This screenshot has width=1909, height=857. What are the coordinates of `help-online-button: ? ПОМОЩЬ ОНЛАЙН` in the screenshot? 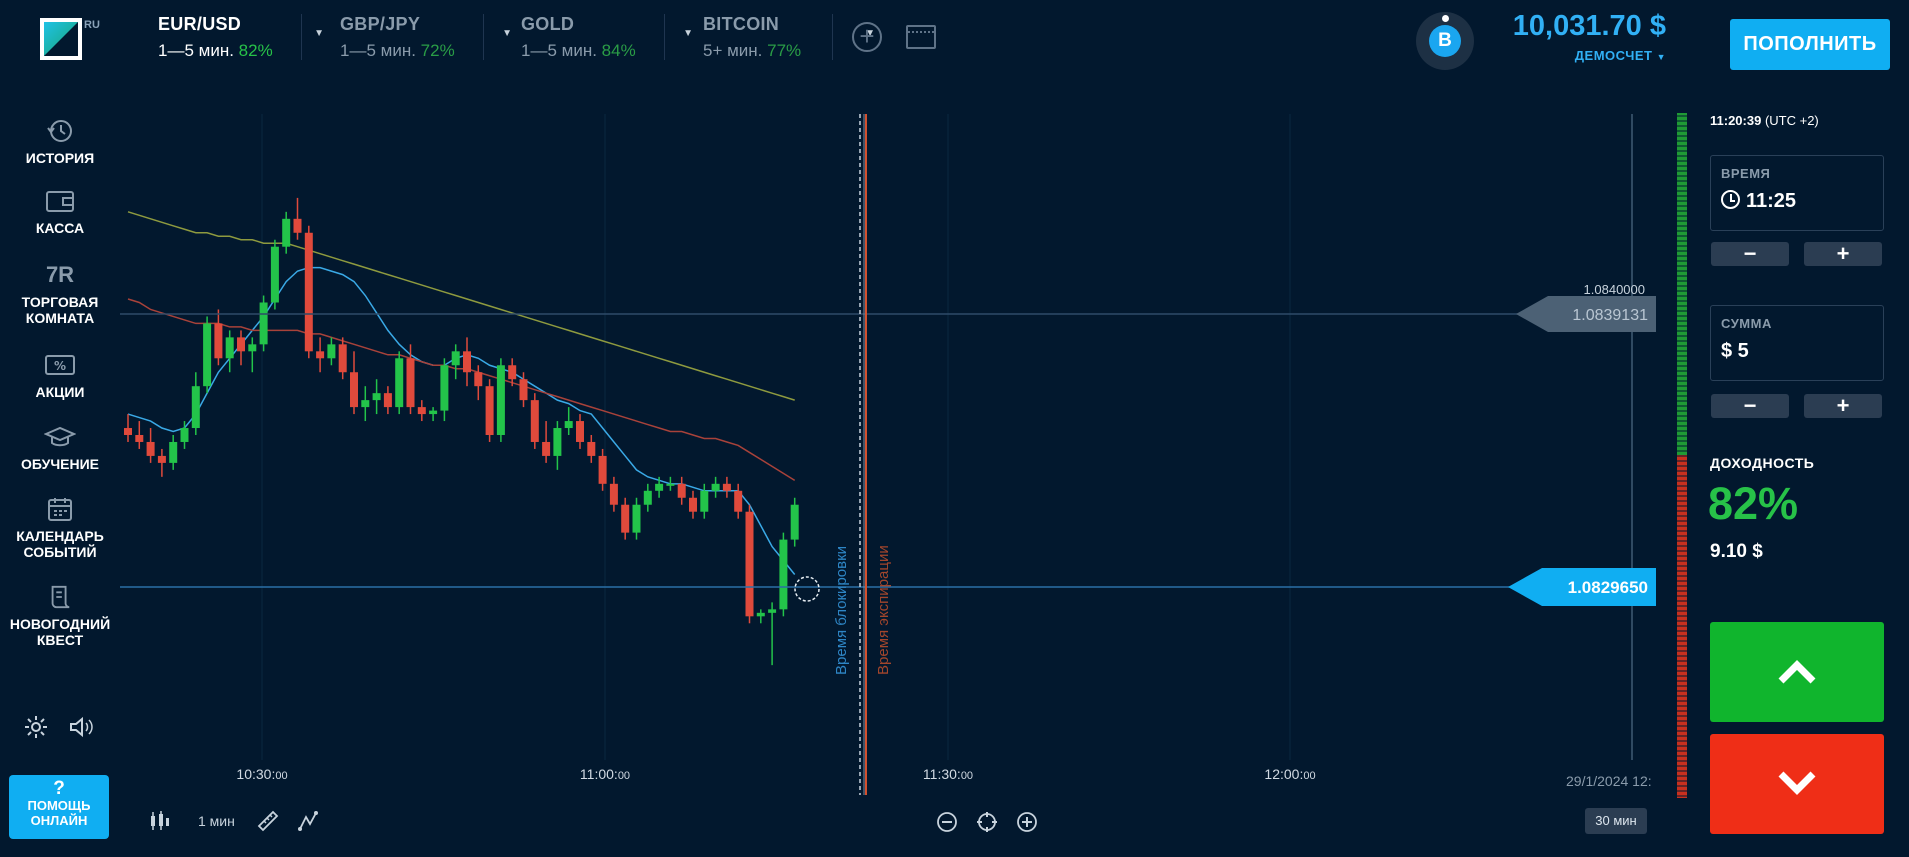 It's located at (59, 807).